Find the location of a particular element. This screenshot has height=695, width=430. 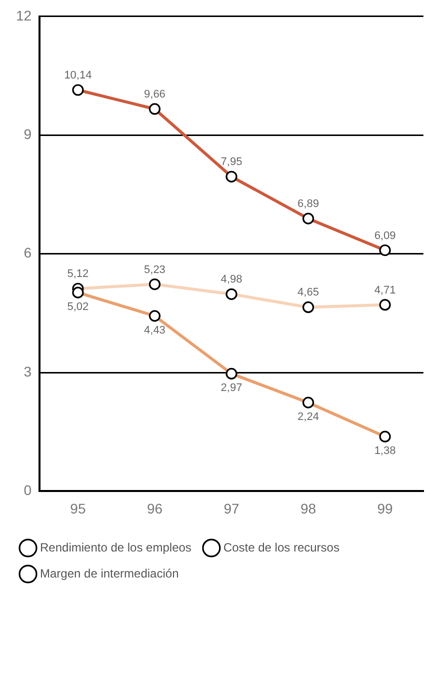

y-tick-label: 3 is located at coordinates (28, 371).